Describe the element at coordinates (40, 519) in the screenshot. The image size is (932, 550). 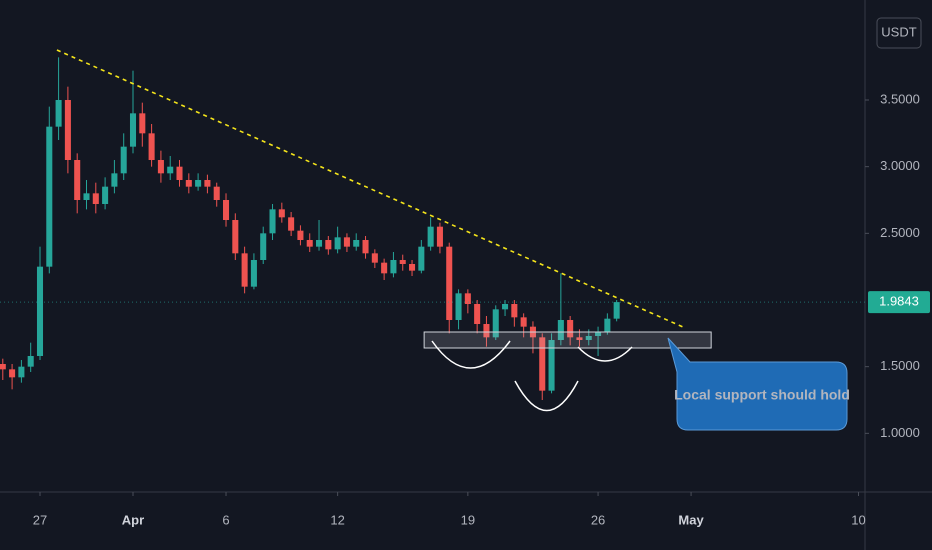
I see `x-tick-label: 27` at that location.